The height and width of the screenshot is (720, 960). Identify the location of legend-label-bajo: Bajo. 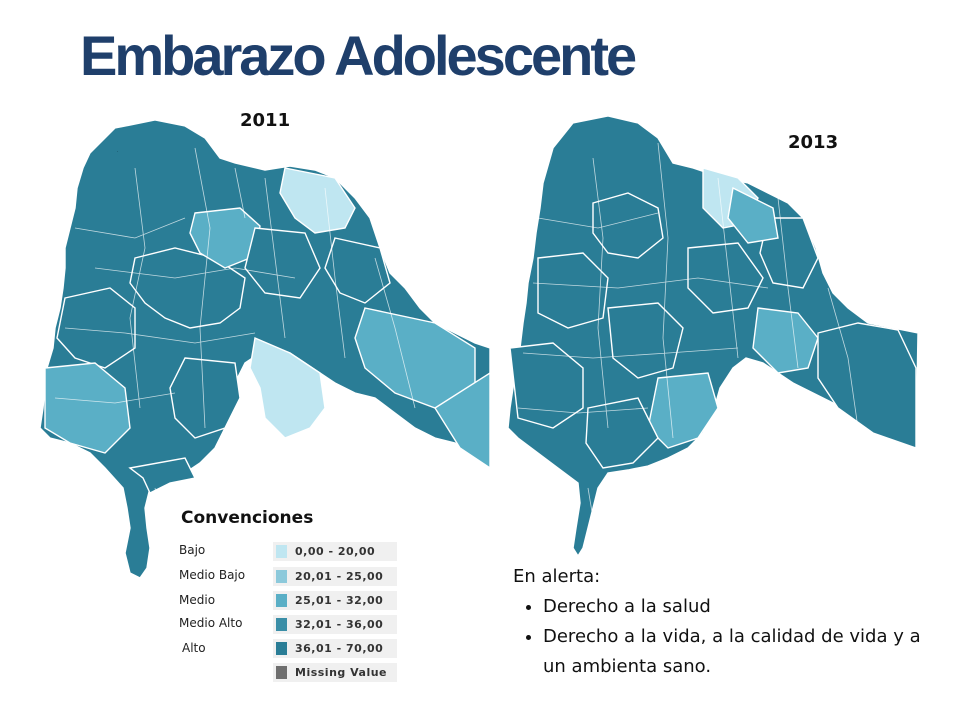
(192, 550).